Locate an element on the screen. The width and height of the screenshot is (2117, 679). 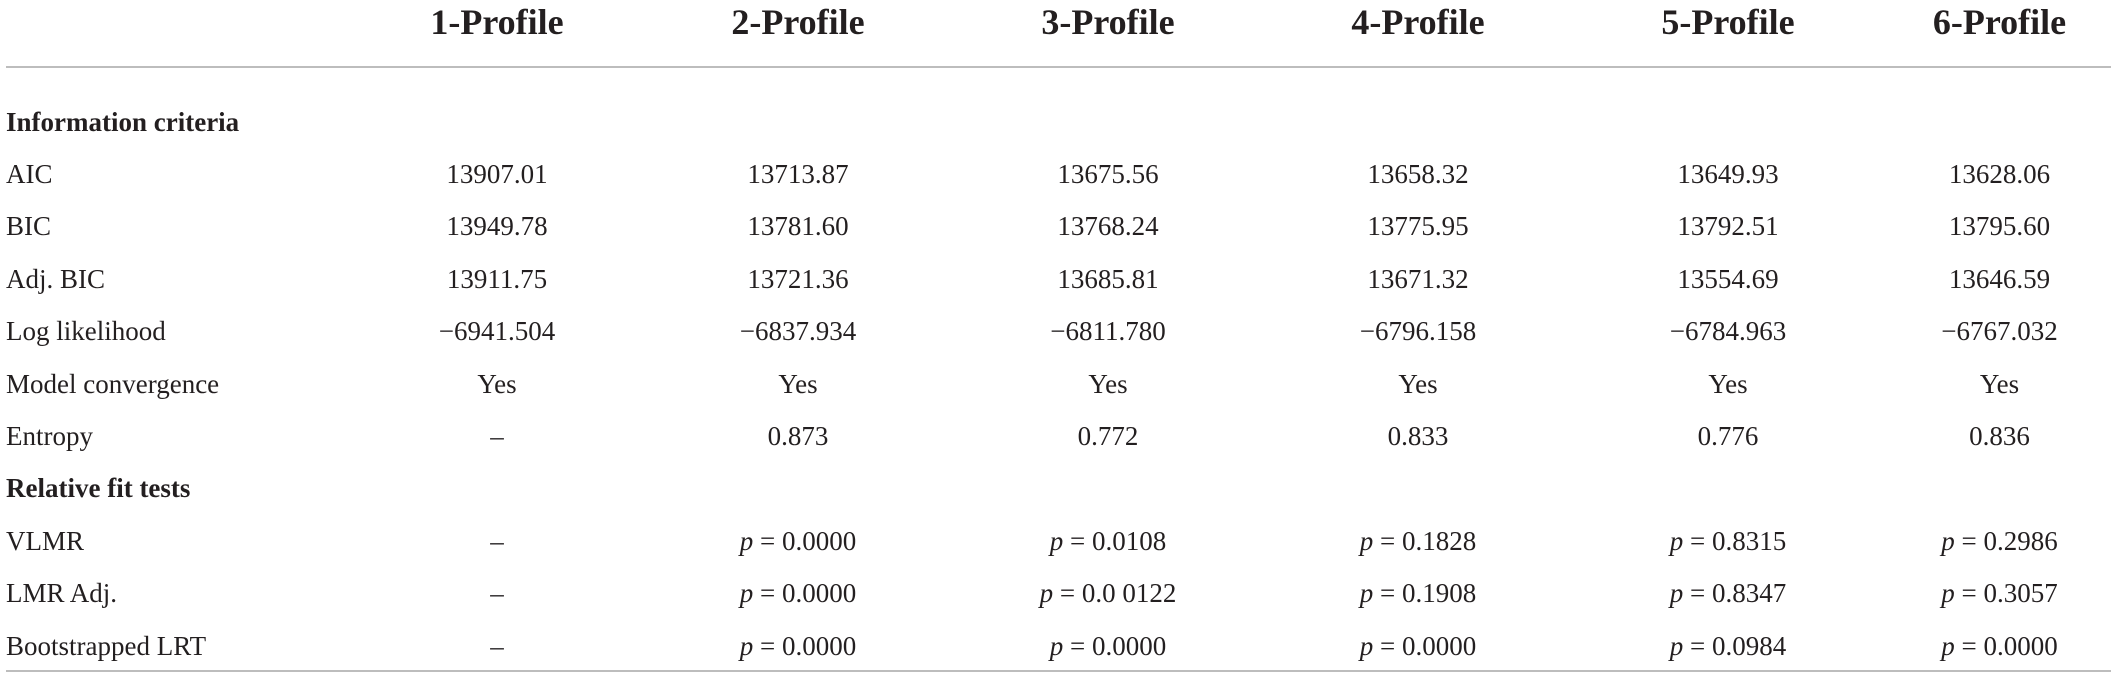
p-value-cell: p = 0.2986 is located at coordinates (1999, 541).